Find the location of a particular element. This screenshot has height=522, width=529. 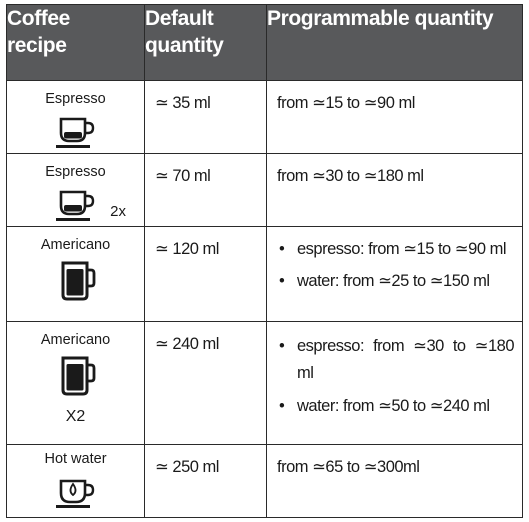

recipe-cell: Americano is located at coordinates (75, 274).